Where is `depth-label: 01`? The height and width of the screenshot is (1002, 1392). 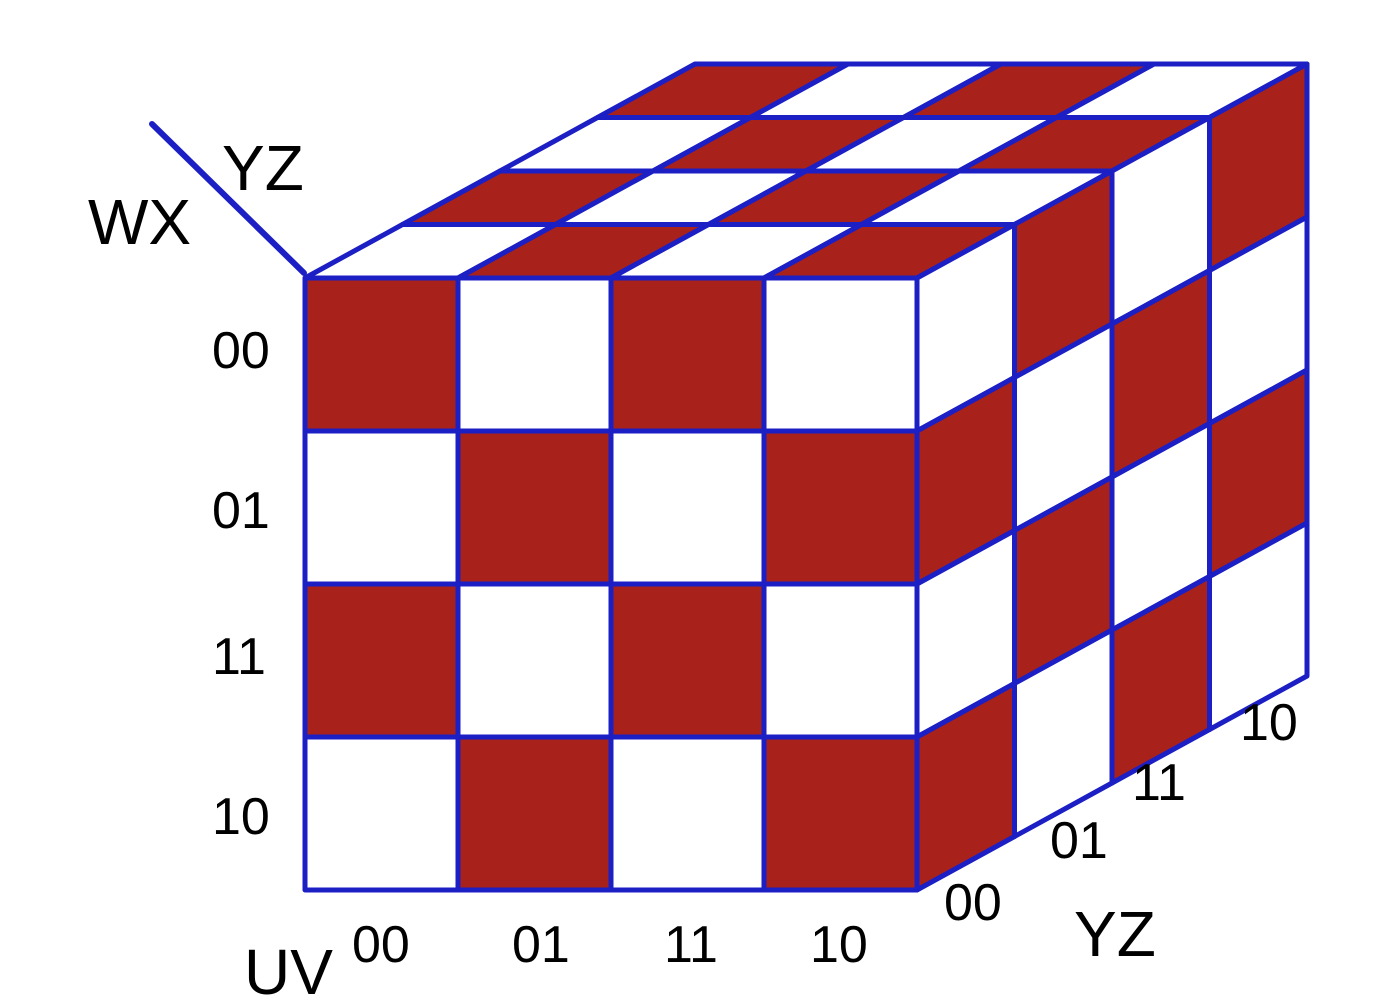 depth-label: 01 is located at coordinates (1079, 841).